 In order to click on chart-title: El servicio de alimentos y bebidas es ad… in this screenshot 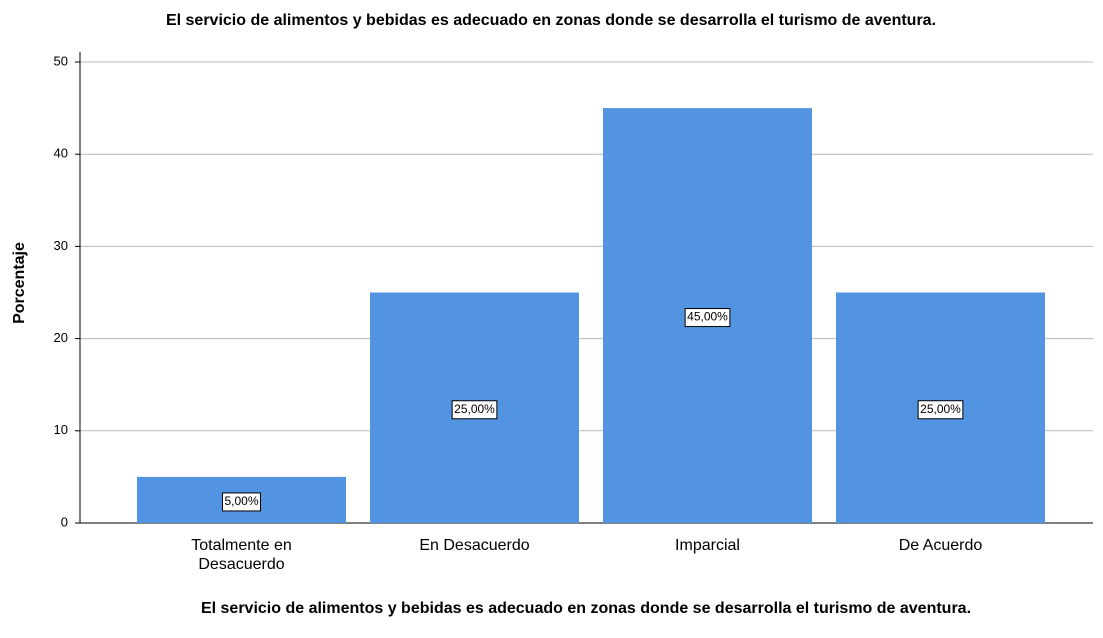, I will do `click(551, 20)`.